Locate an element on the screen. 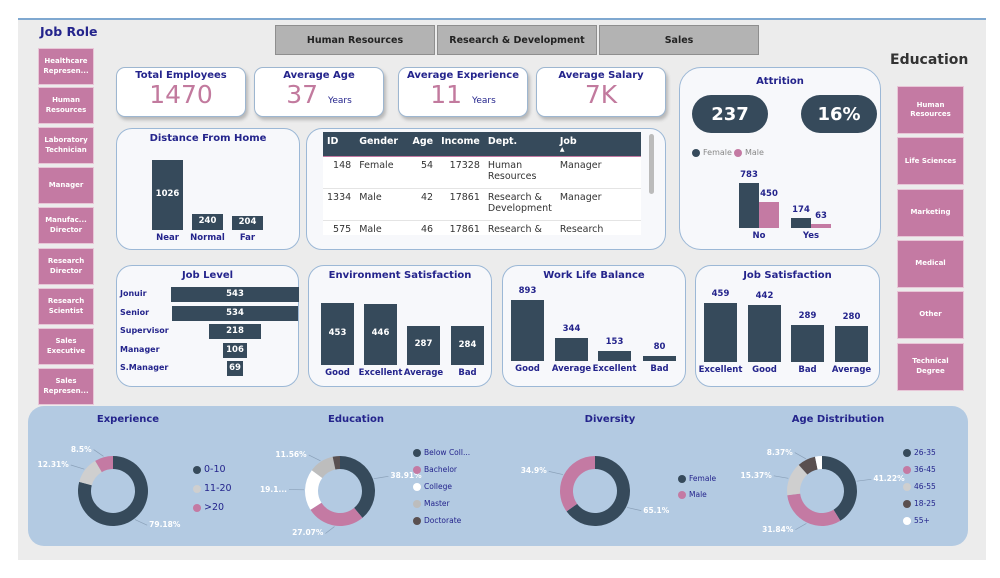 This screenshot has height=578, width=1000. leader-line is located at coordinates (330, 530).